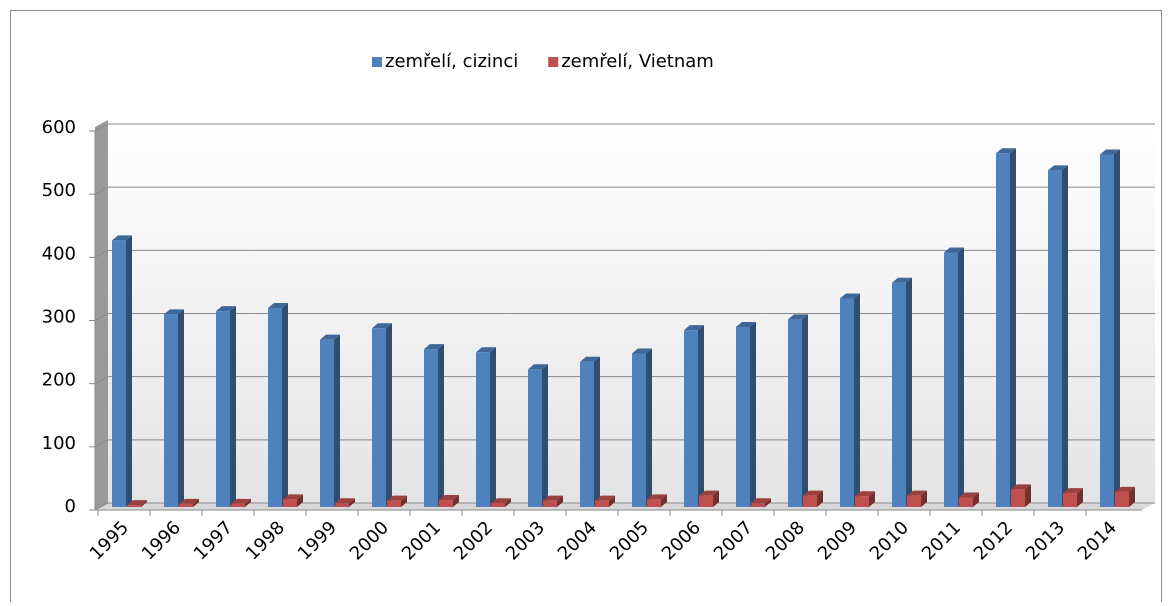 Image resolution: width=1173 pixels, height=606 pixels. Describe the element at coordinates (625, 506) in the screenshot. I see `floor` at that location.